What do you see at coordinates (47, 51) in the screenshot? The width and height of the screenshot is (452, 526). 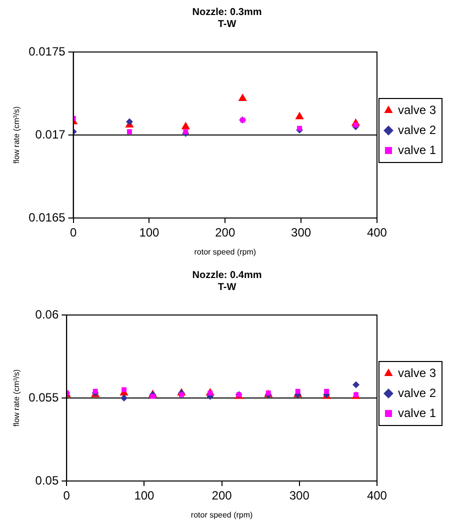 I see `y-tick-label: 0.0175` at bounding box center [47, 51].